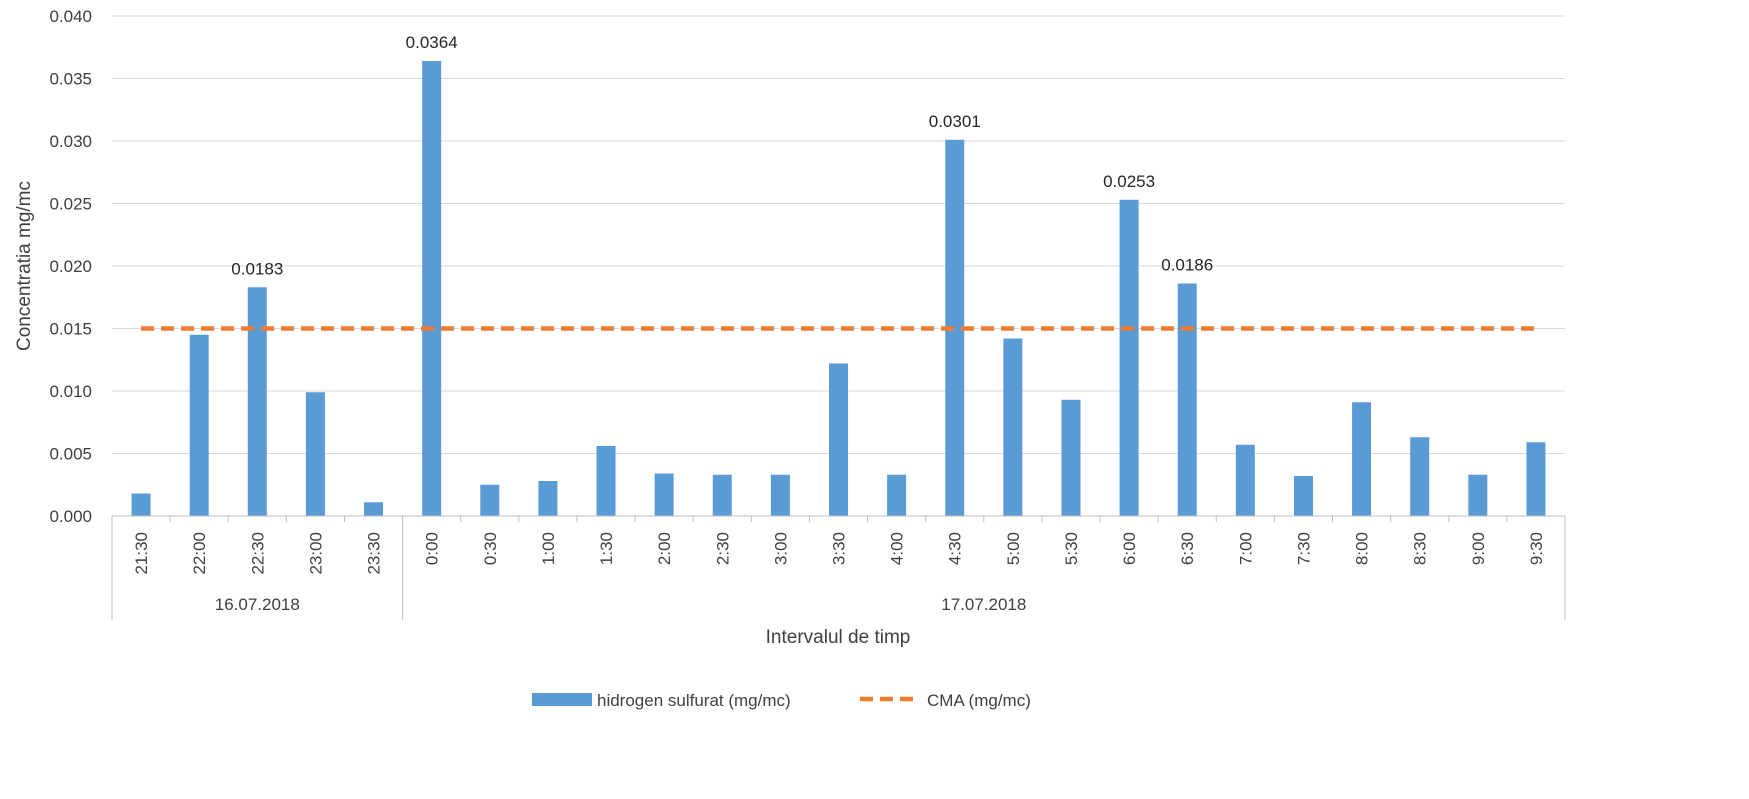  Describe the element at coordinates (955, 548) in the screenshot. I see `x-tick-label: 4:30` at that location.